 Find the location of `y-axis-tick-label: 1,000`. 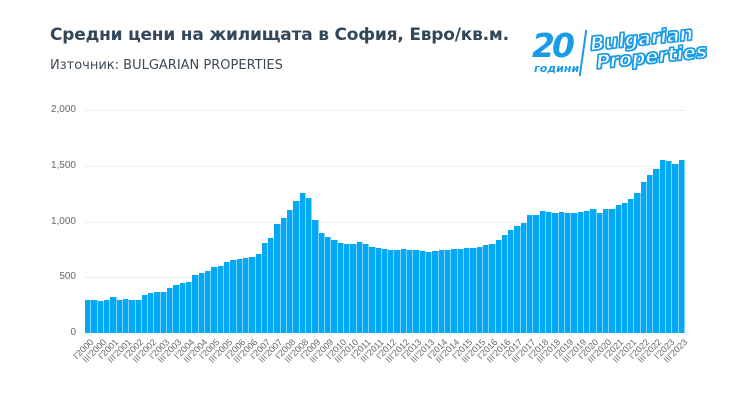

y-axis-tick-label: 1,000 is located at coordinates (63, 221).